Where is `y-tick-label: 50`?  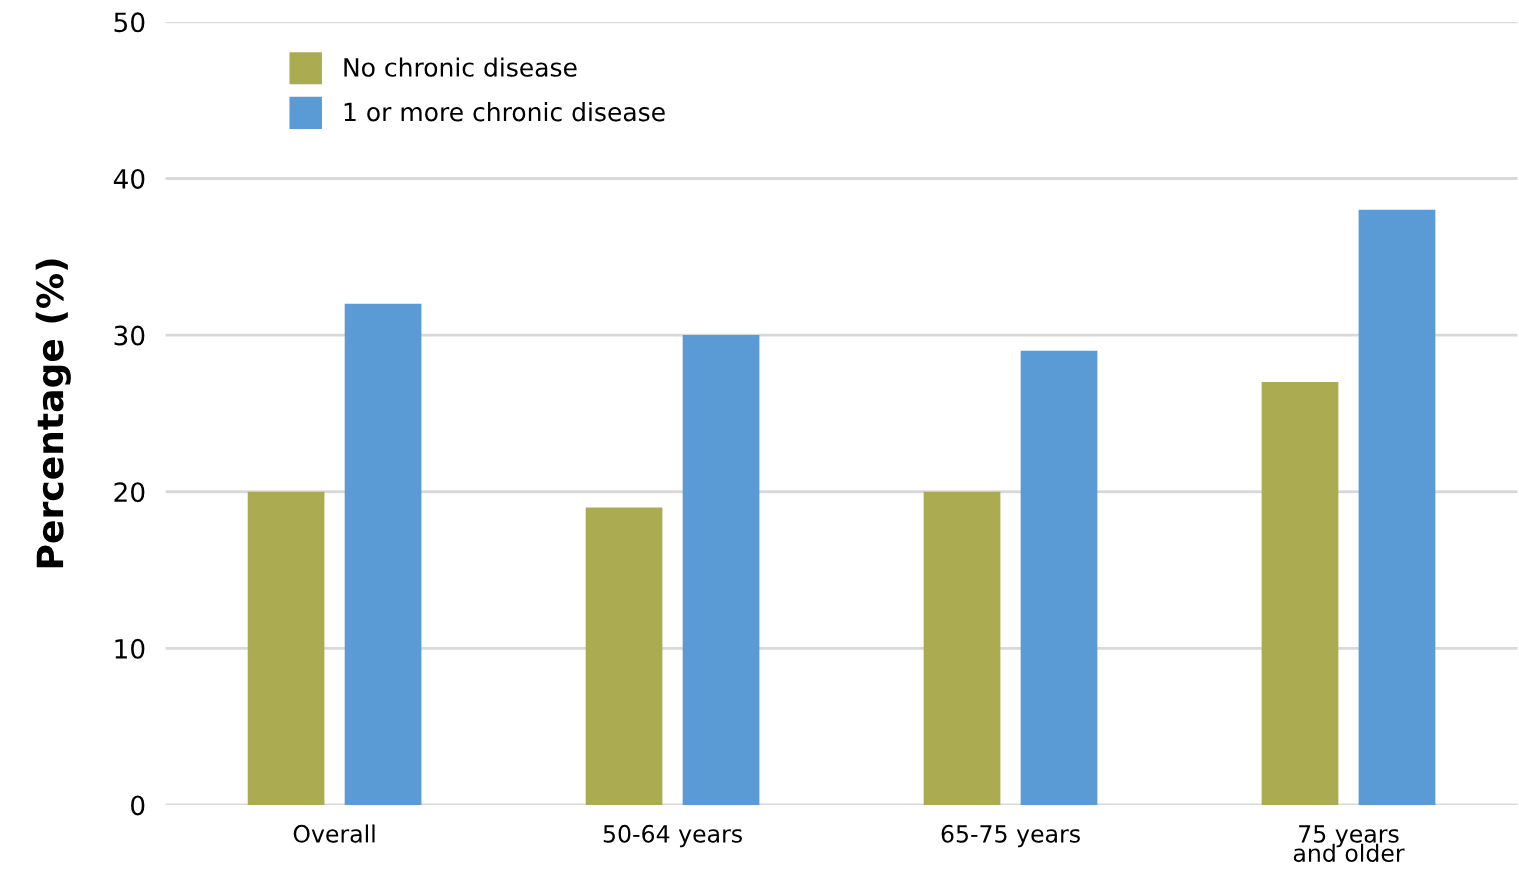 y-tick-label: 50 is located at coordinates (129, 22).